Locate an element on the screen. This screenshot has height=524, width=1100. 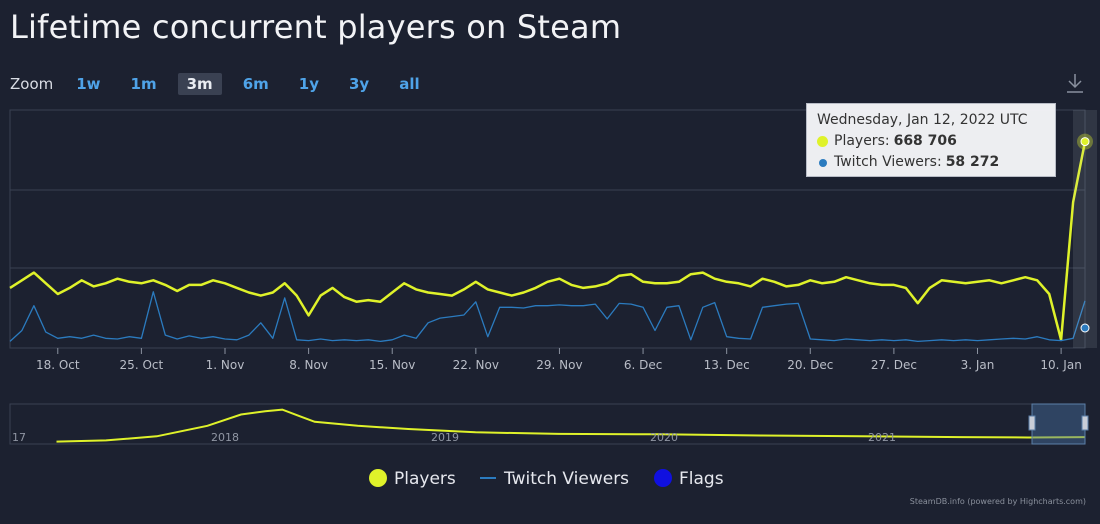
zoom-button-6m: 6m is located at coordinates (255, 84).